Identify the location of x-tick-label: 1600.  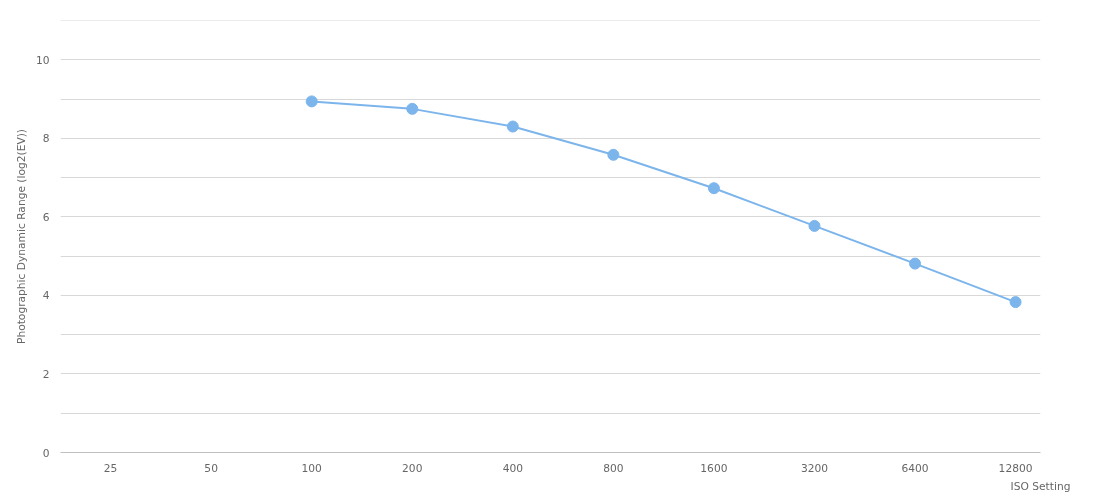
(714, 468).